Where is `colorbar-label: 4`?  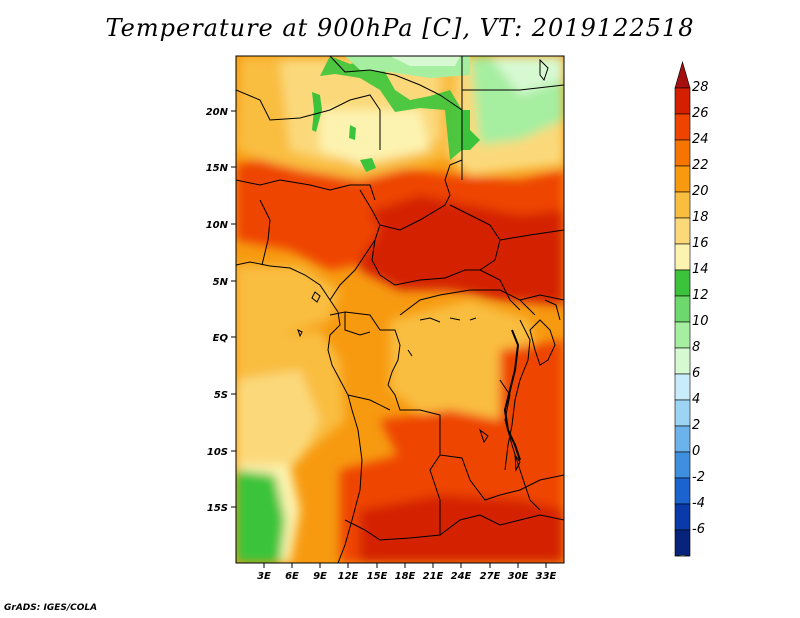
colorbar-label: 4 is located at coordinates (696, 399).